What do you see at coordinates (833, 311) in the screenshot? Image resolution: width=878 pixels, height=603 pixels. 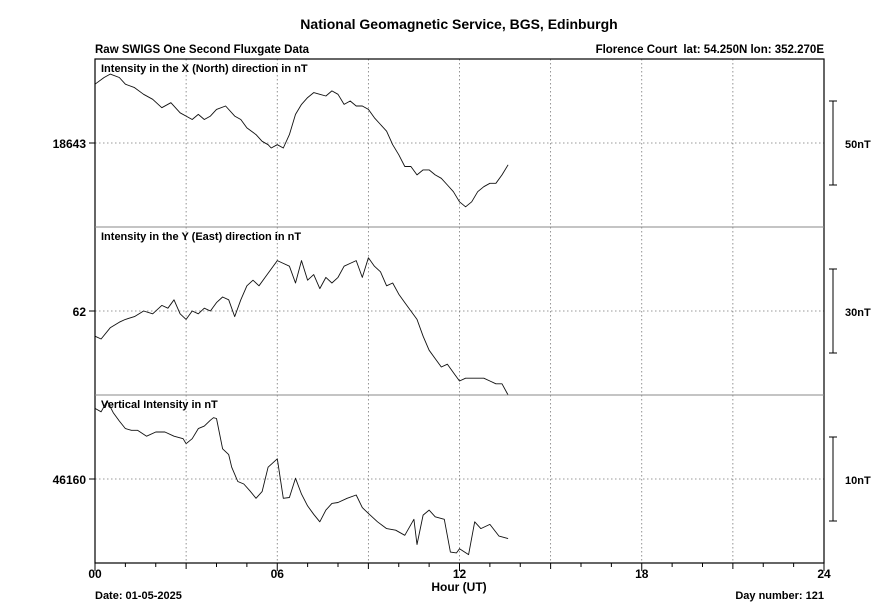 I see `scale-bars` at bounding box center [833, 311].